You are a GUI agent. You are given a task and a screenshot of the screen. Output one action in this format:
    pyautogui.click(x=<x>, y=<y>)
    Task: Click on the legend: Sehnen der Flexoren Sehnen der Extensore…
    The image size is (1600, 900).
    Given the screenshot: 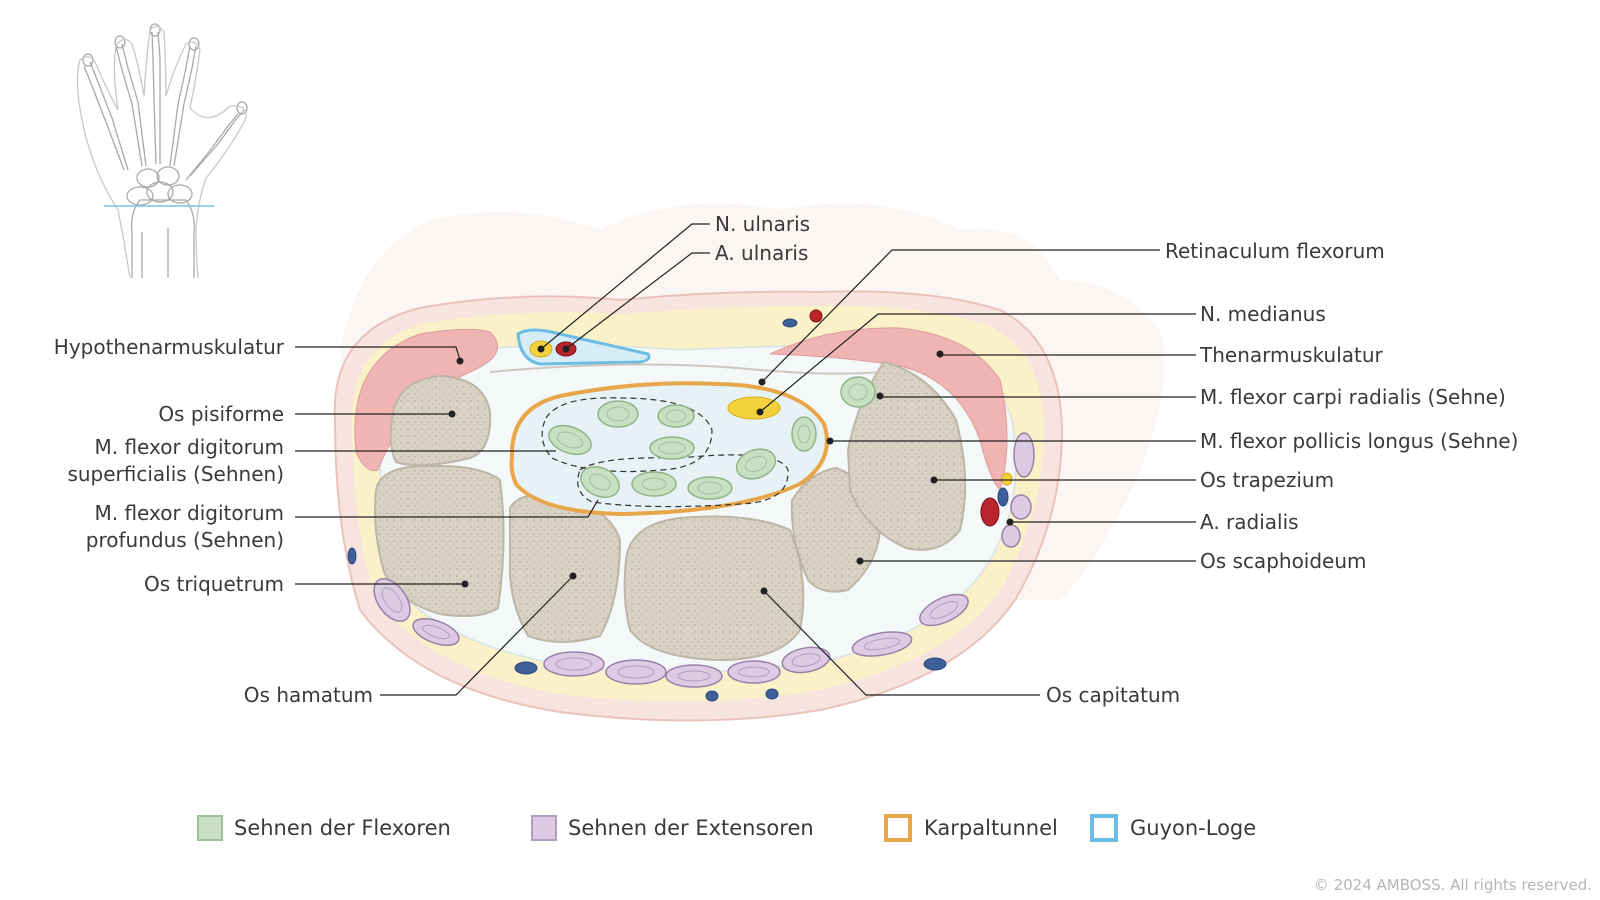 What is the action you would take?
    pyautogui.click(x=726, y=828)
    